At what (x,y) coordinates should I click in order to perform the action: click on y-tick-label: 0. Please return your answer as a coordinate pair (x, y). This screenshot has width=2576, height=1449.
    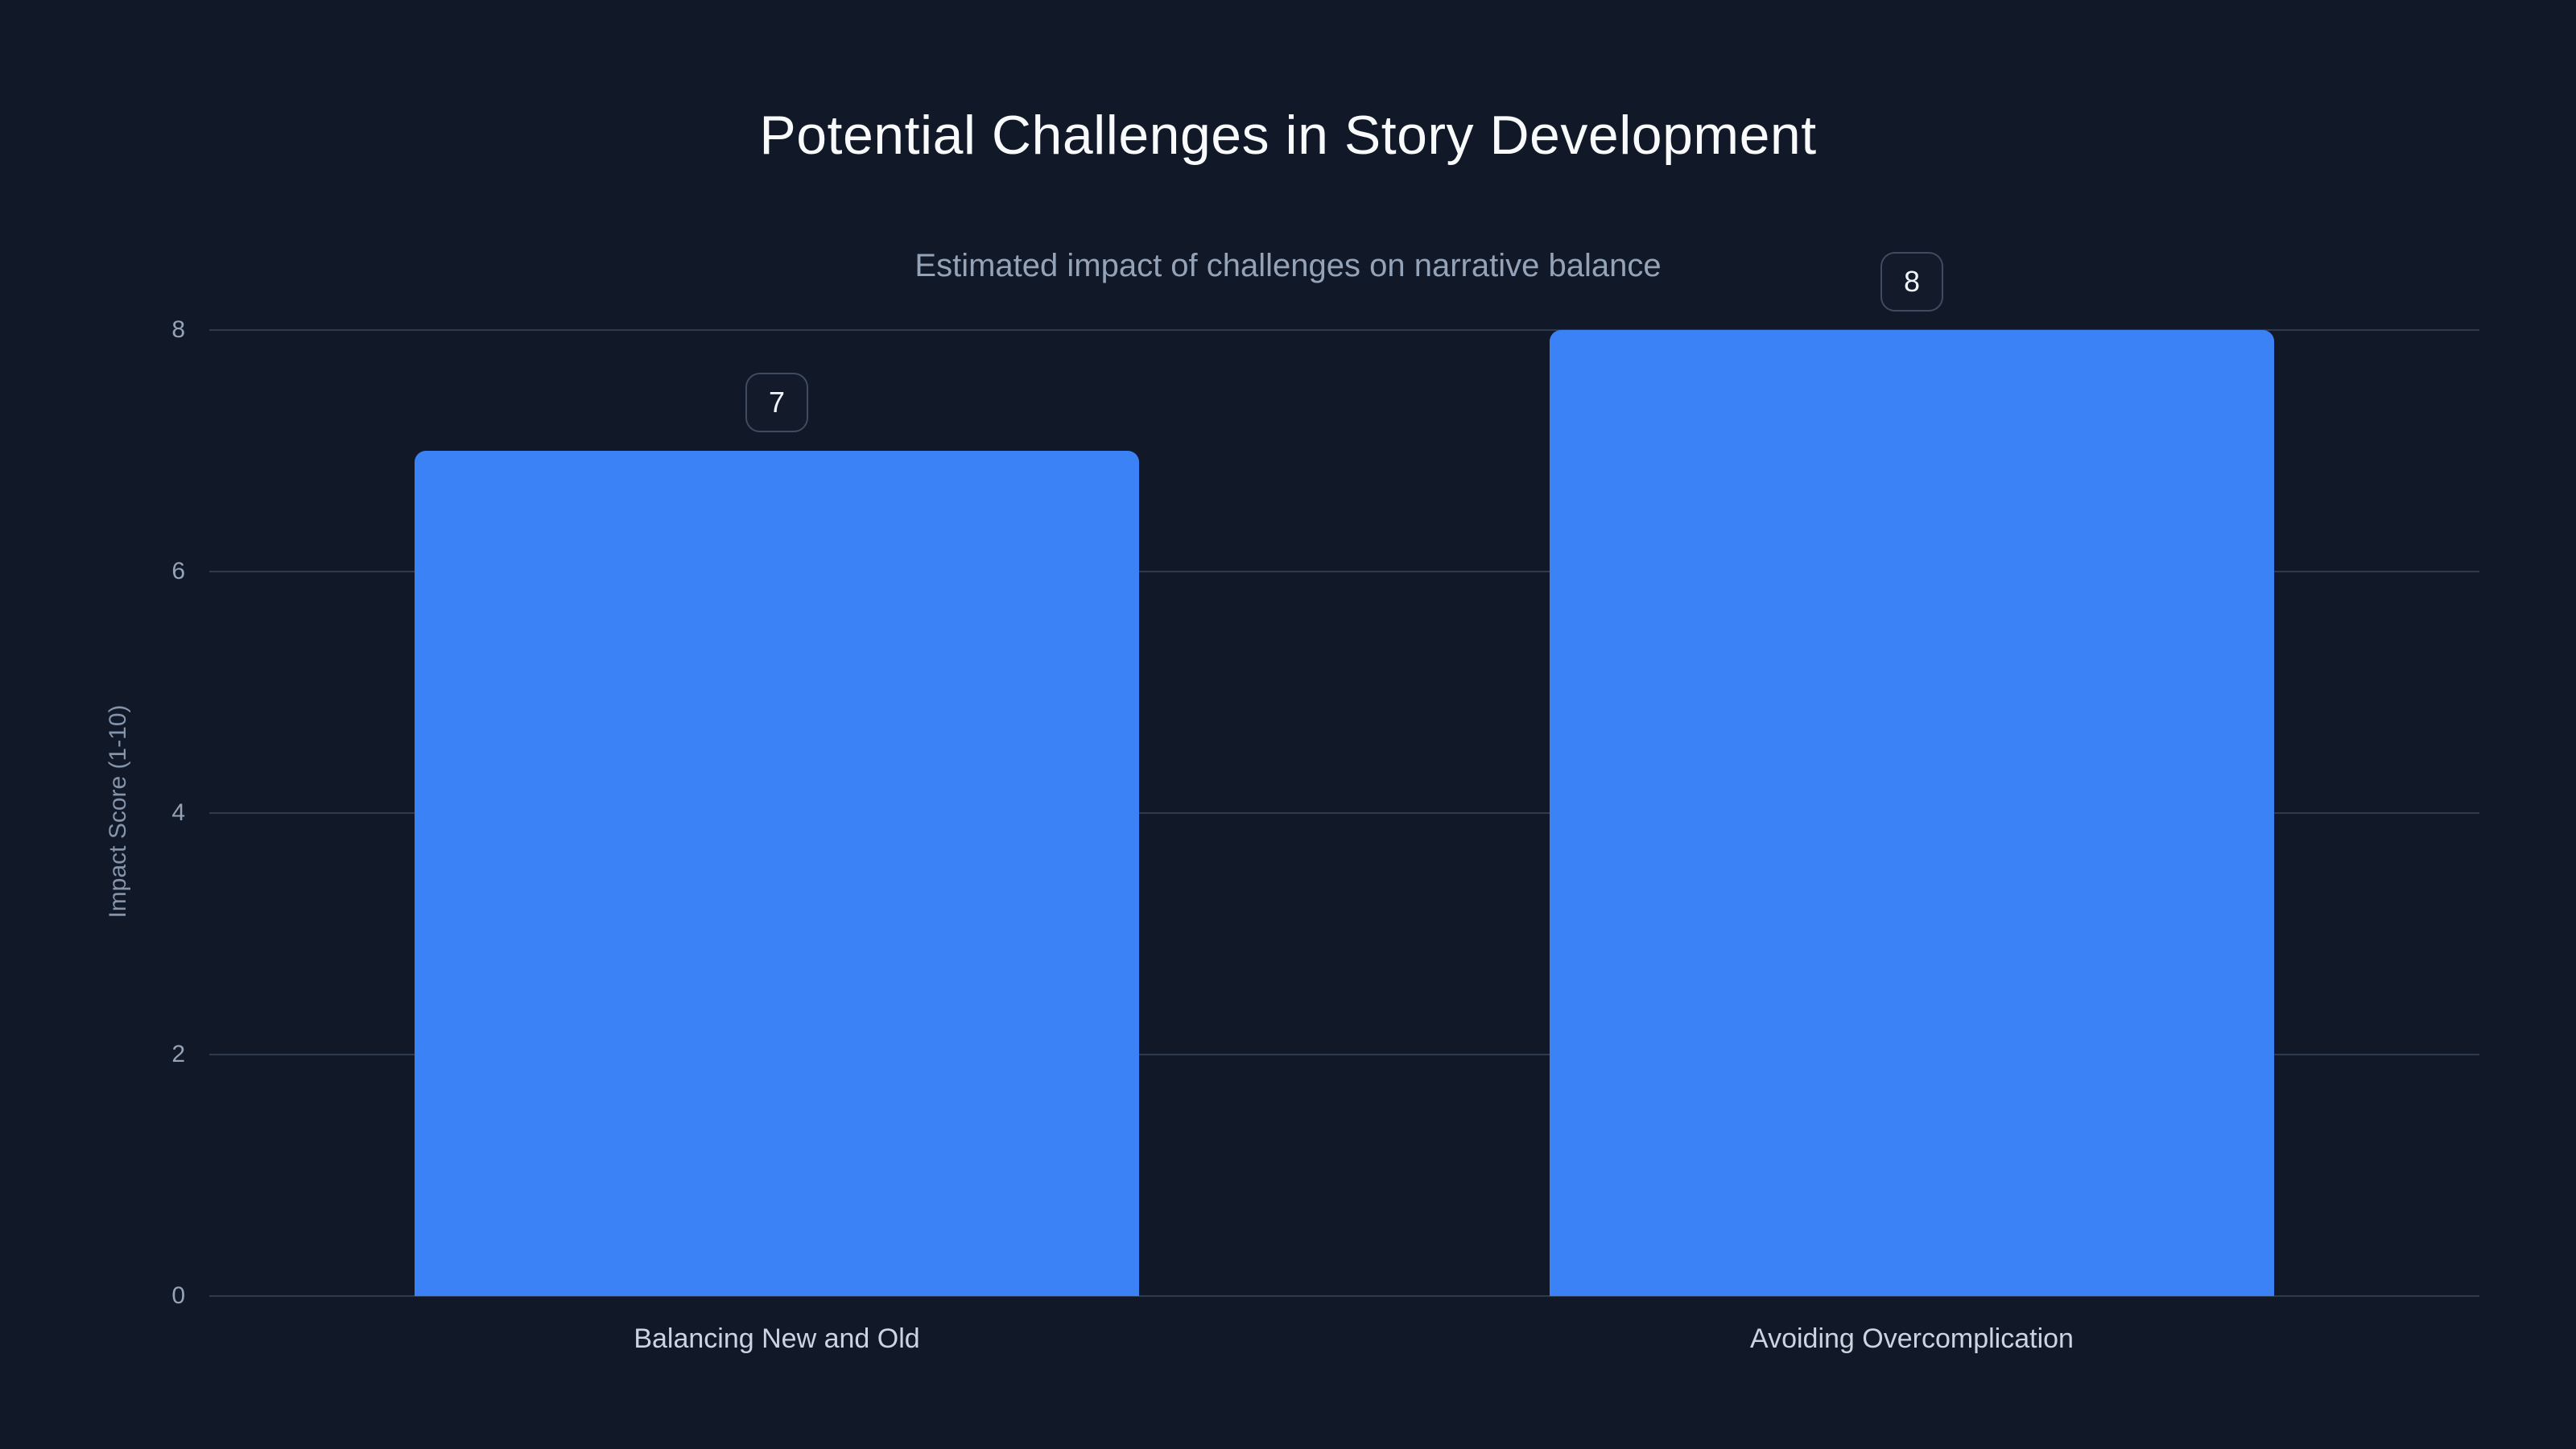
    Looking at the image, I should click on (178, 1295).